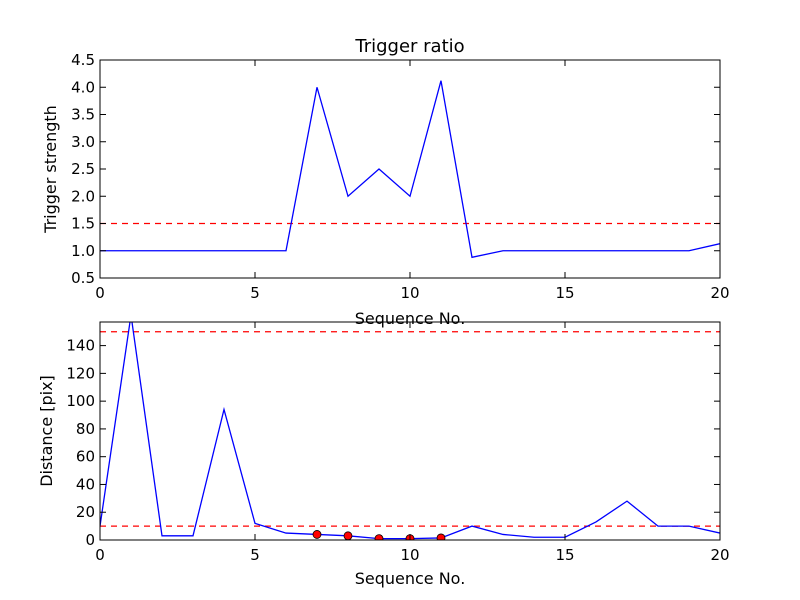 Image resolution: width=800 pixels, height=600 pixels. Describe the element at coordinates (80, 401) in the screenshot. I see `y-tick-label: 100` at that location.